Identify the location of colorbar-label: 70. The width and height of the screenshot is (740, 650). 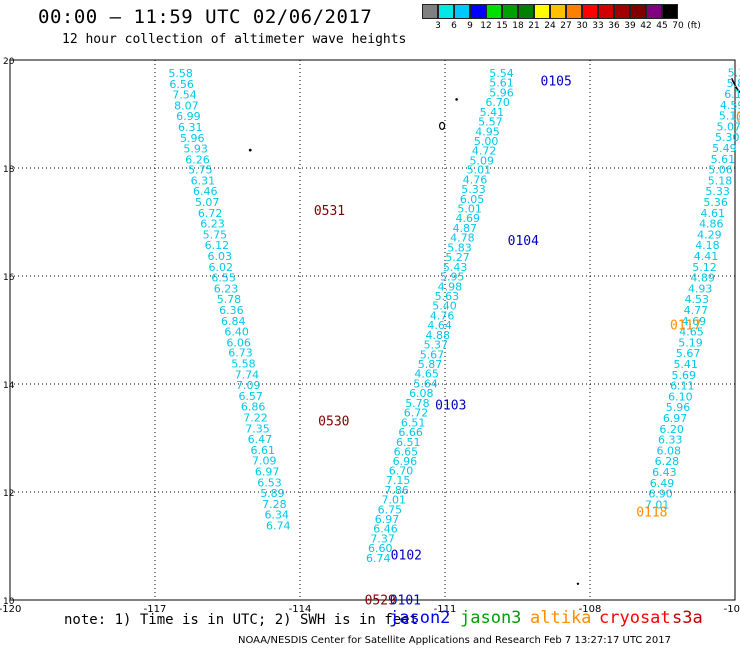
(678, 26).